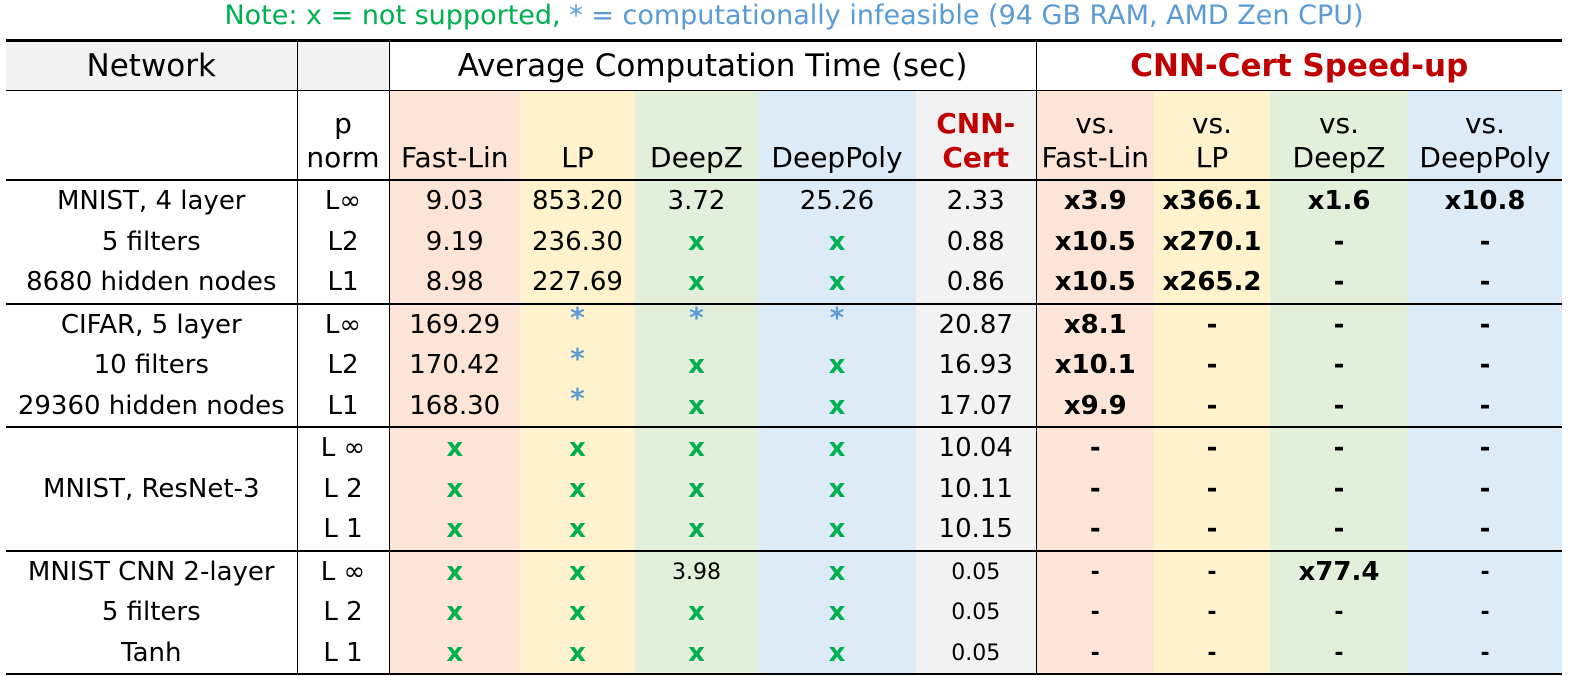 This screenshot has height=676, width=1588. I want to click on table-row: Tanh L 1 x x x x 0.05- - - -, so click(784, 653).